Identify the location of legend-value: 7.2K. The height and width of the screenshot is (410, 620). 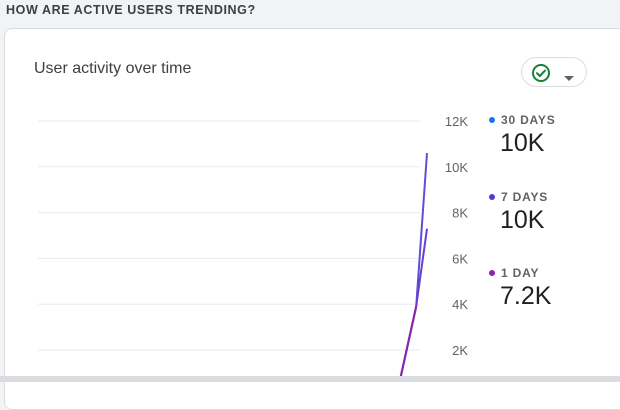
(526, 296).